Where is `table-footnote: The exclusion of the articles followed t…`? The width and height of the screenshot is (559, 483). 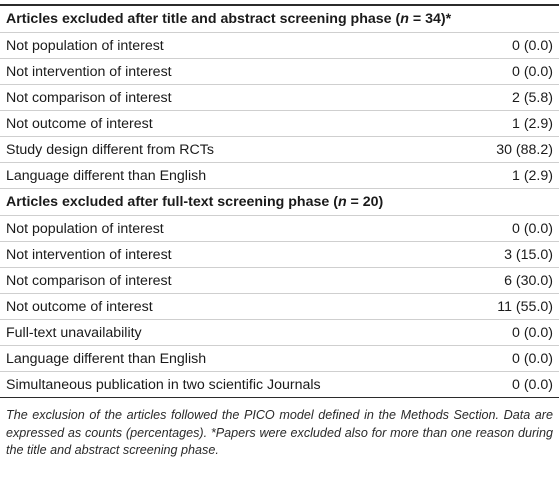 table-footnote: The exclusion of the articles followed t… is located at coordinates (279, 432).